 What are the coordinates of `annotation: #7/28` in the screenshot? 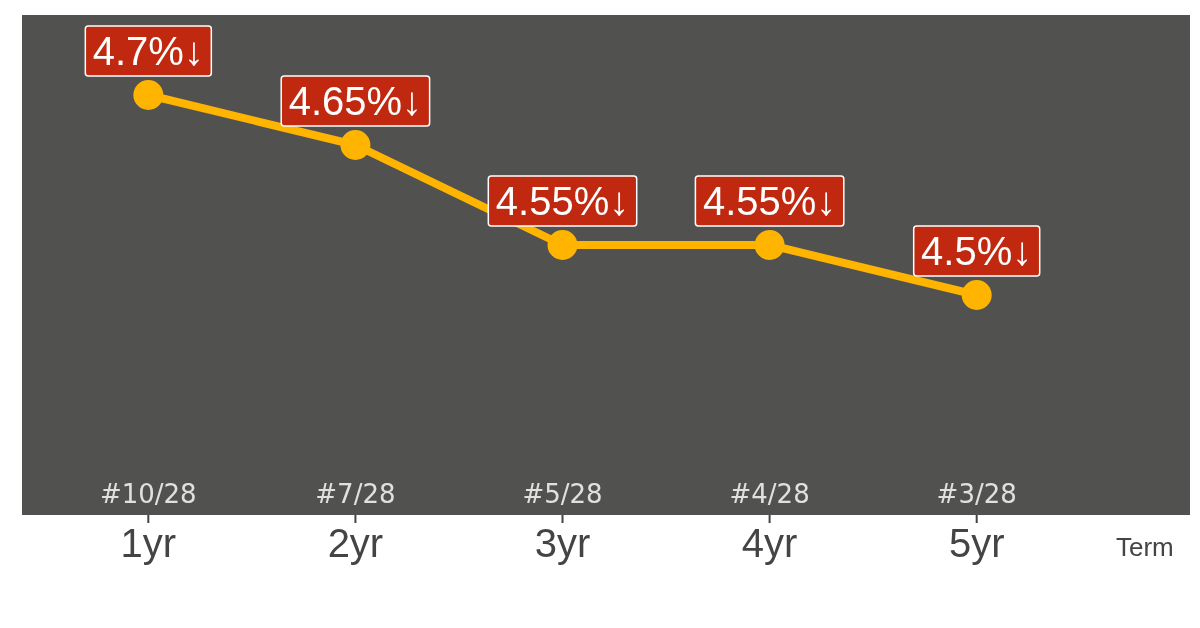 It's located at (355, 494).